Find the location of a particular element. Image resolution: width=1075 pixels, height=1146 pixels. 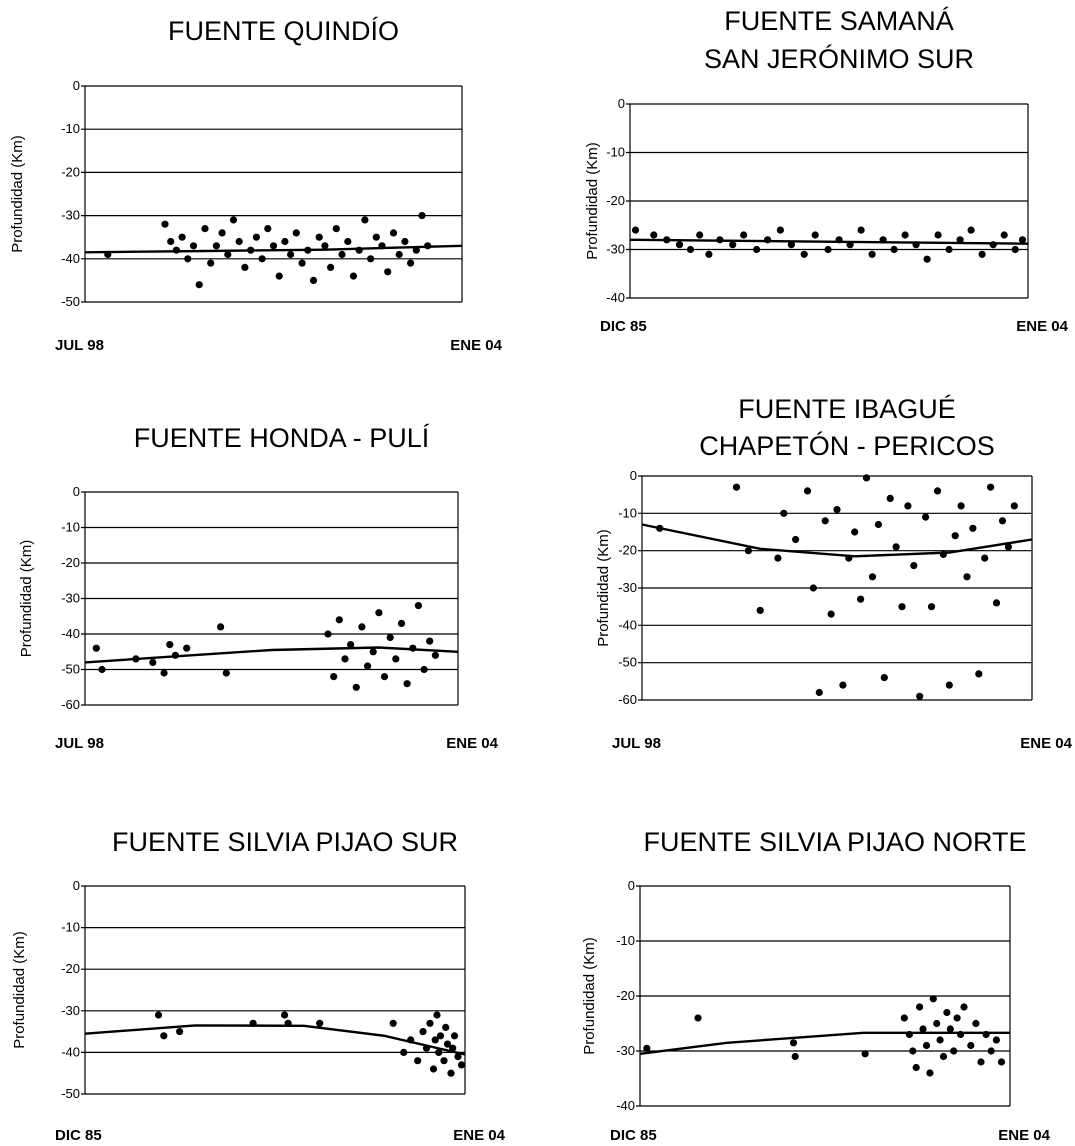

chart-title: SAN JERÓNIMO SUR is located at coordinates (839, 58).